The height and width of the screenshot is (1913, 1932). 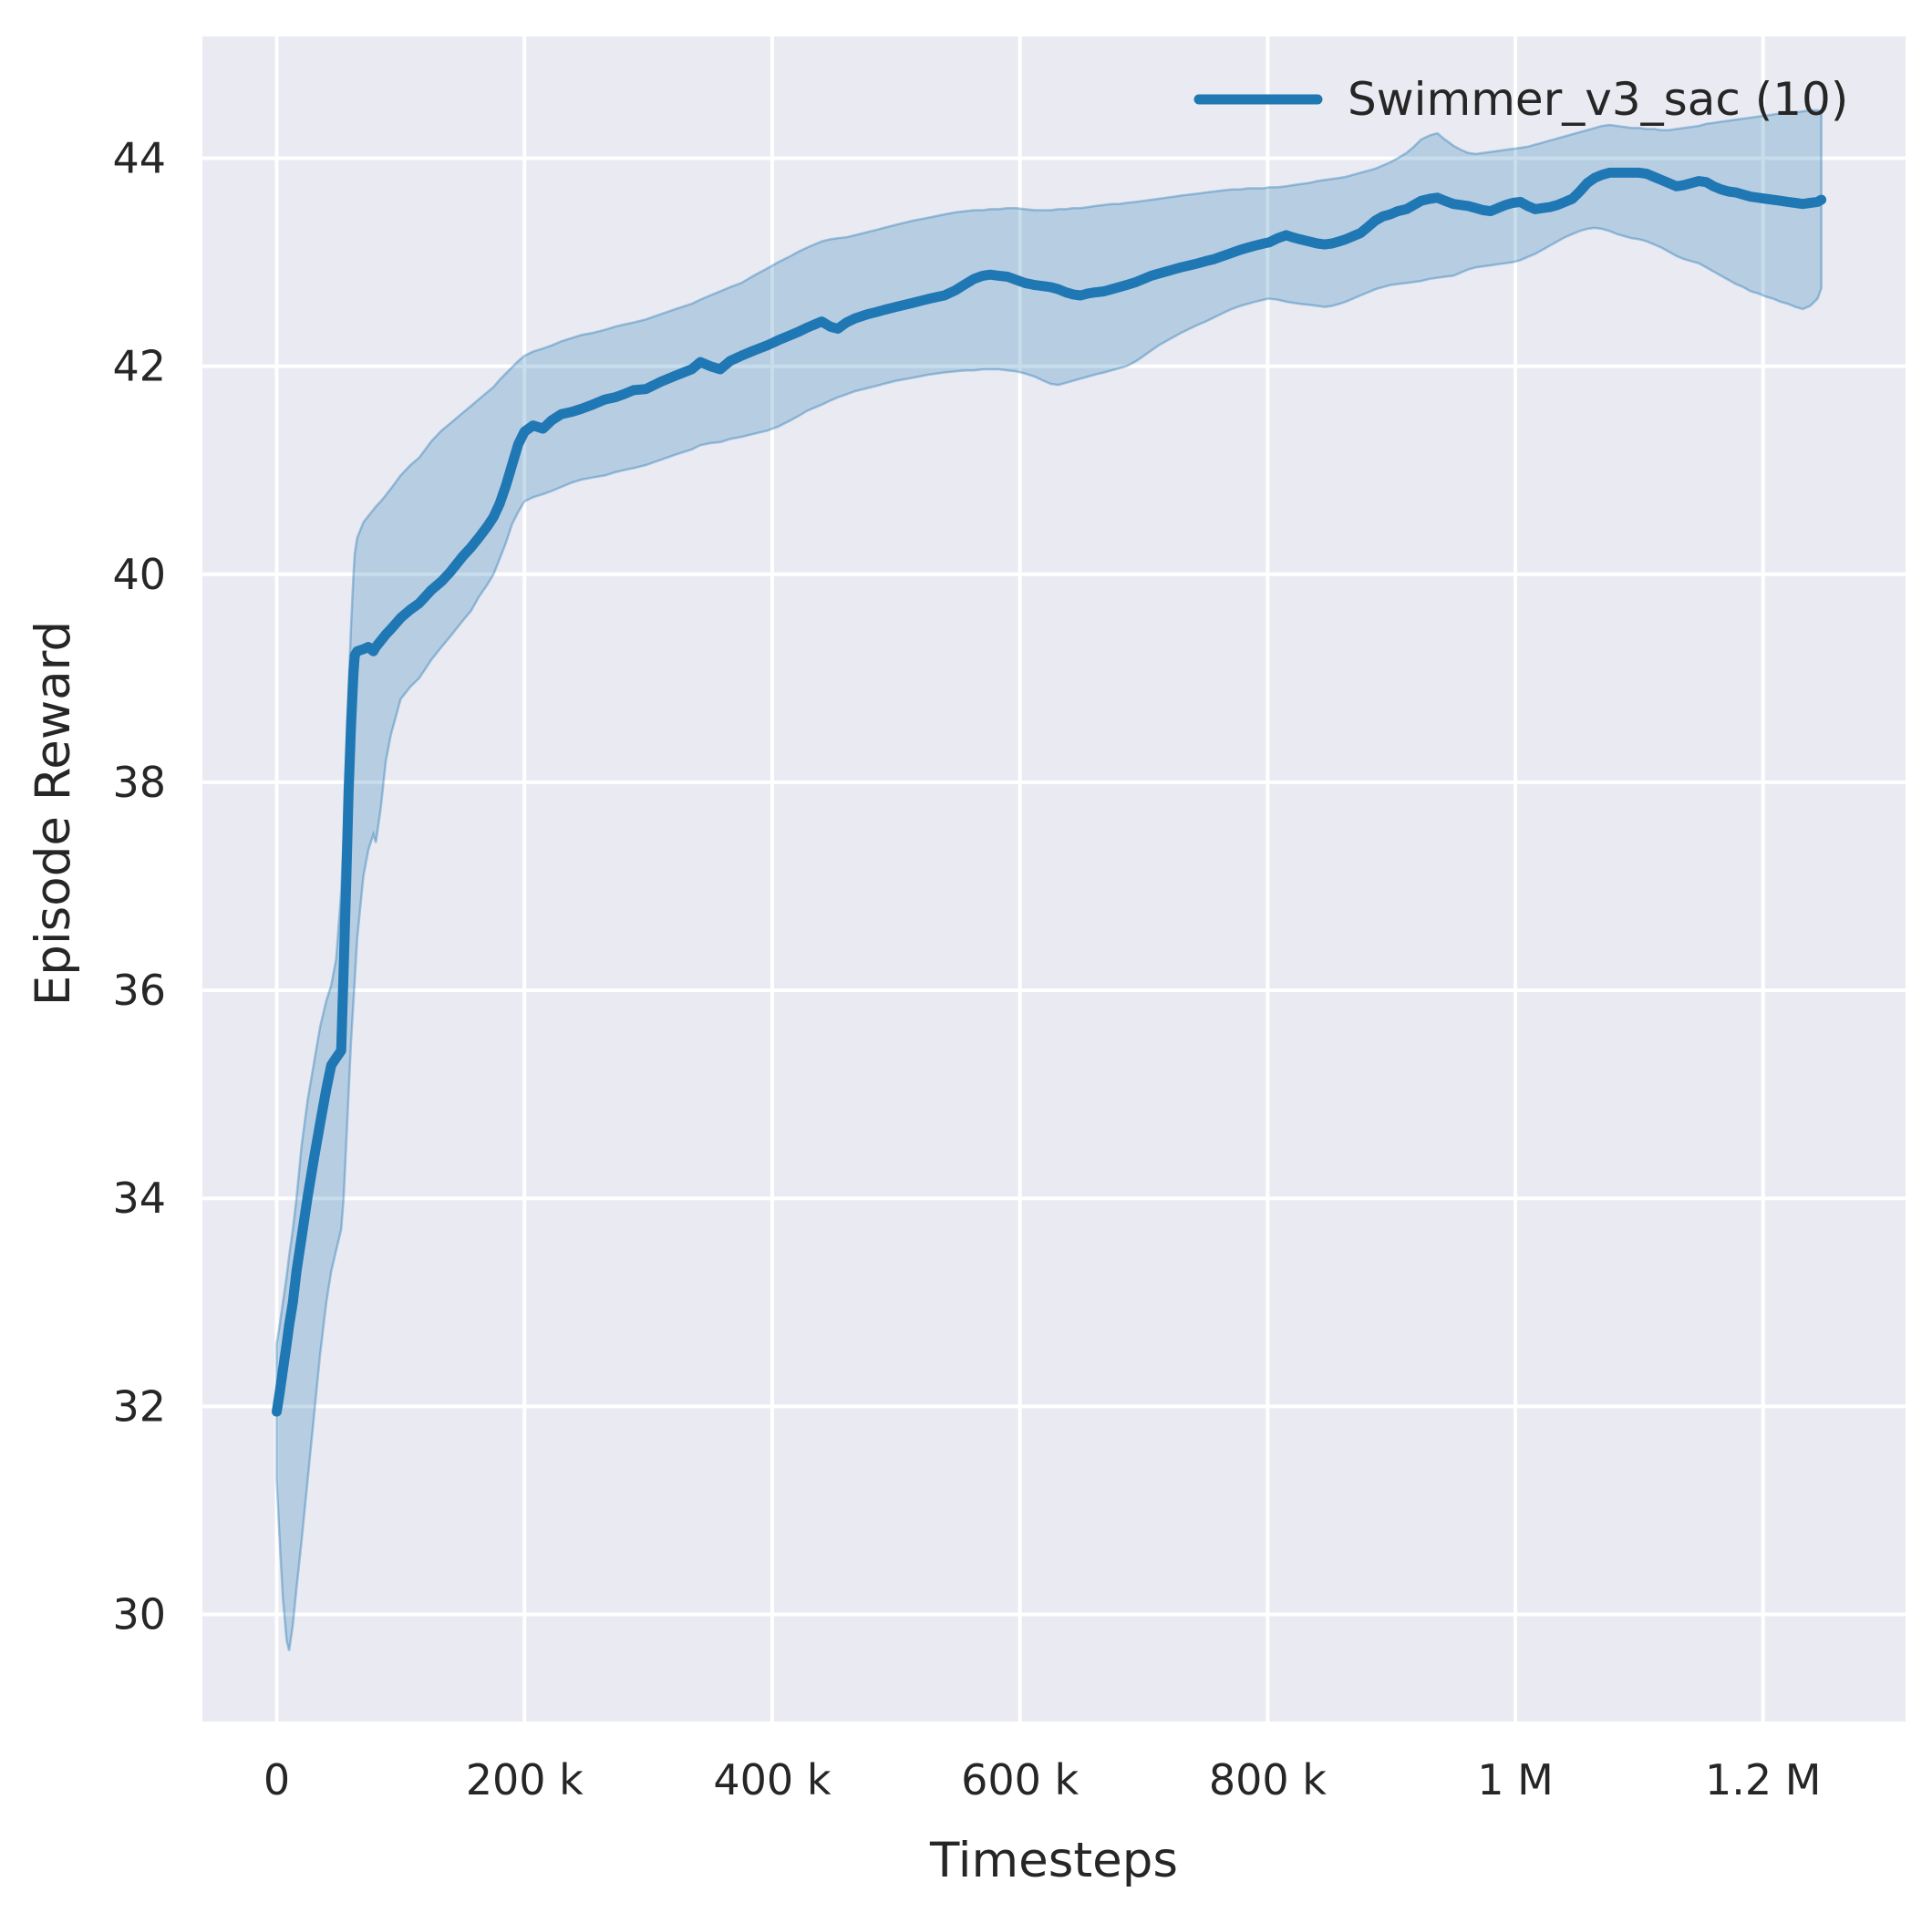 I want to click on y-tick-label: 30, so click(x=139, y=1614).